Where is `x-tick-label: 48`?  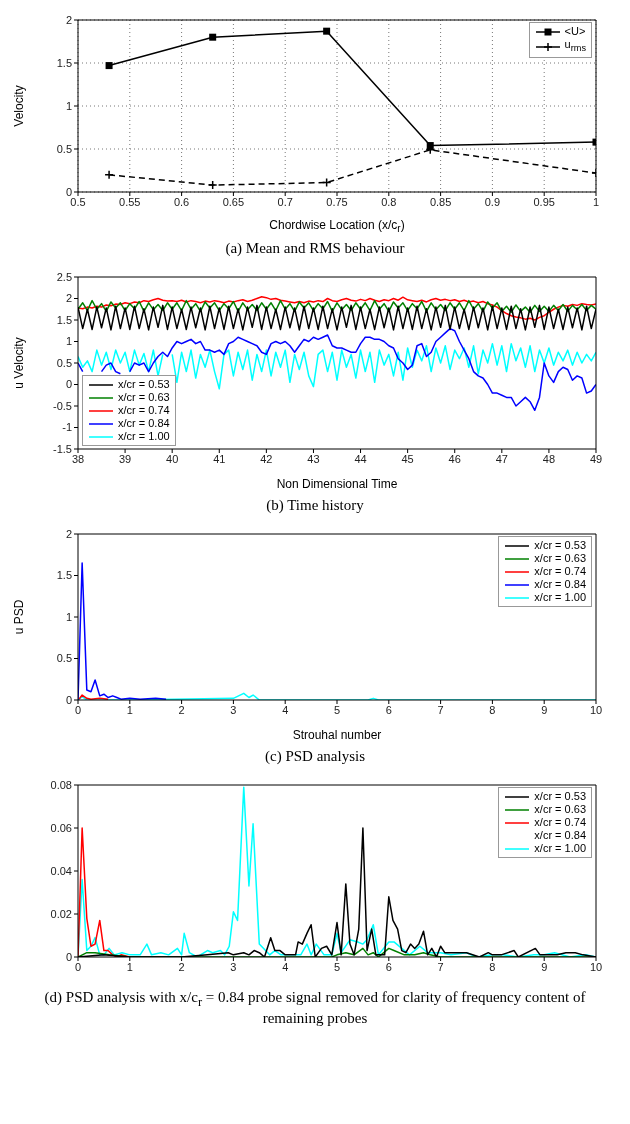 x-tick-label: 48 is located at coordinates (549, 458).